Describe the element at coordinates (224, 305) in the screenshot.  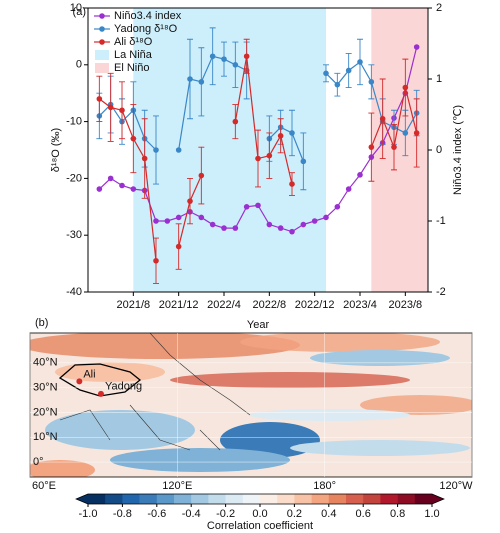
I see `x-tick-label: 2022/4` at that location.